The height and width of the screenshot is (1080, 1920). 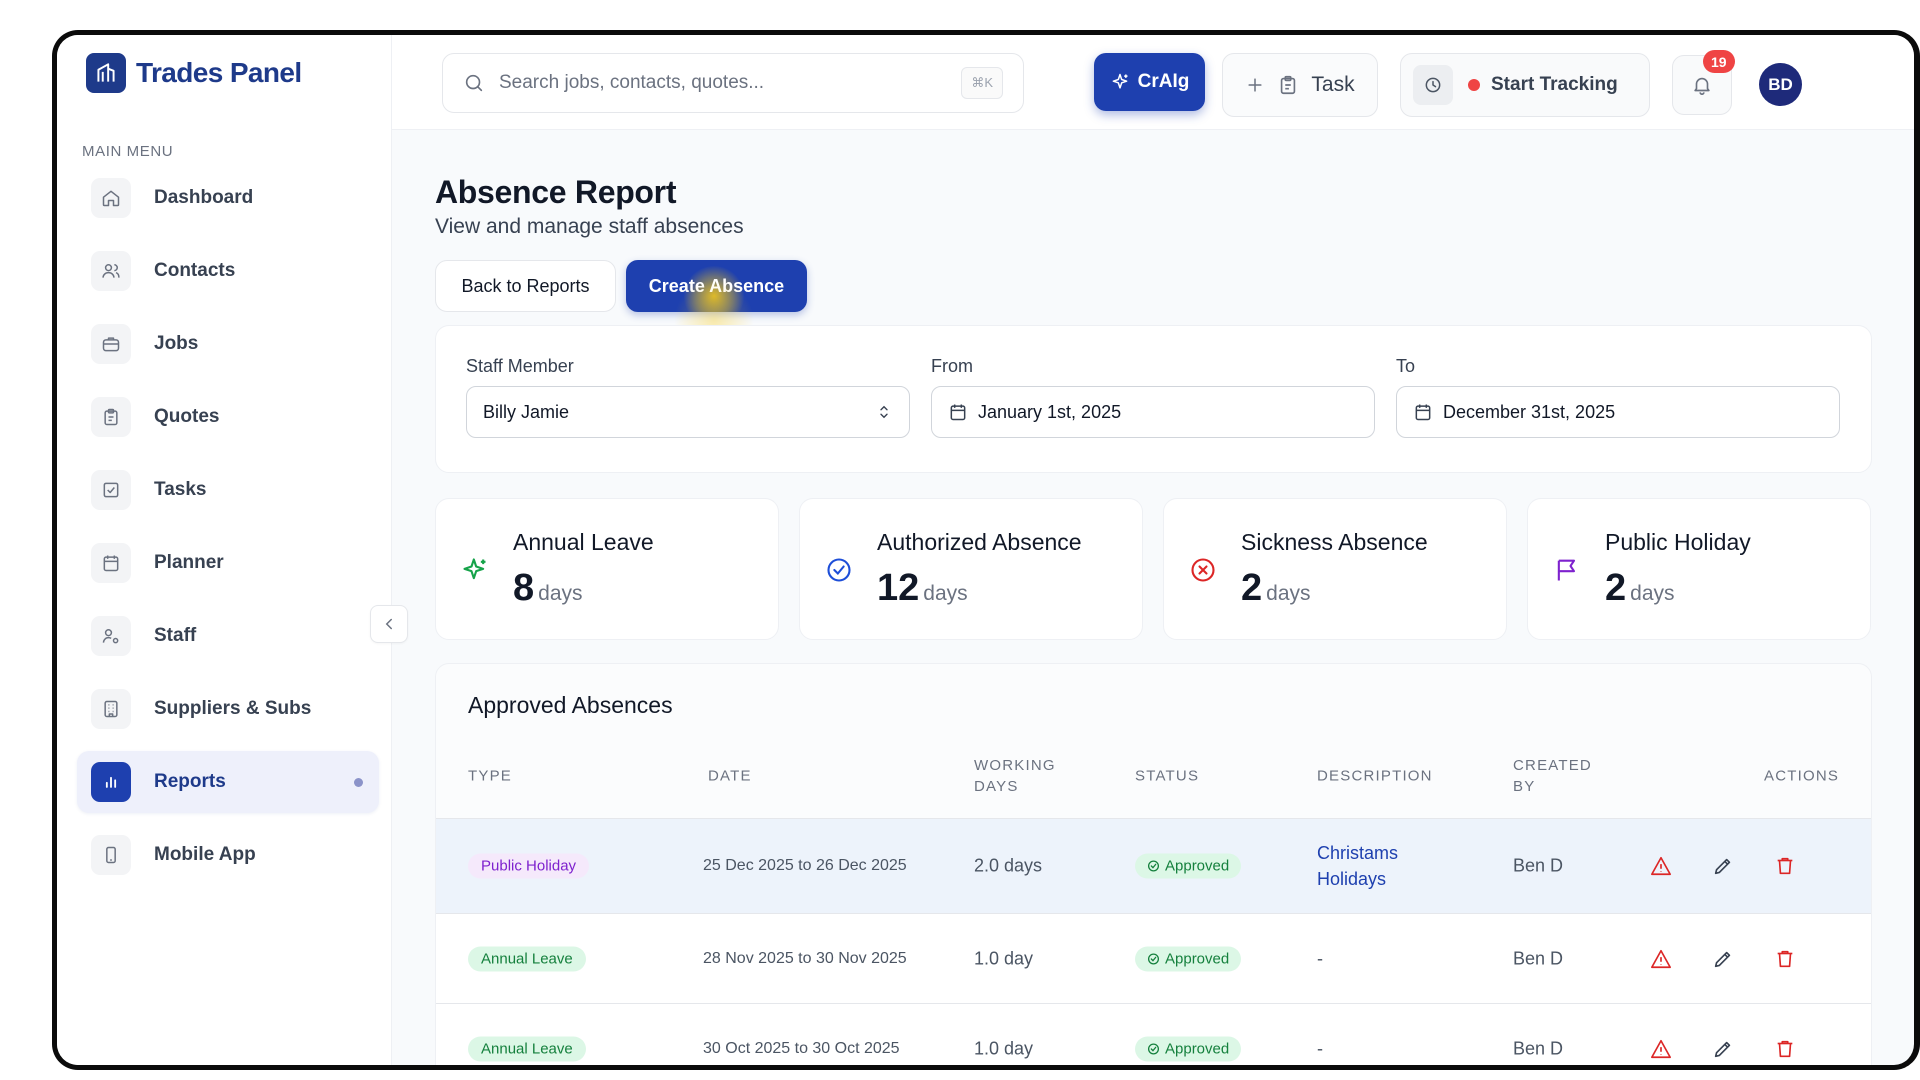 I want to click on sidebar-item-label: Quotes, so click(x=187, y=416).